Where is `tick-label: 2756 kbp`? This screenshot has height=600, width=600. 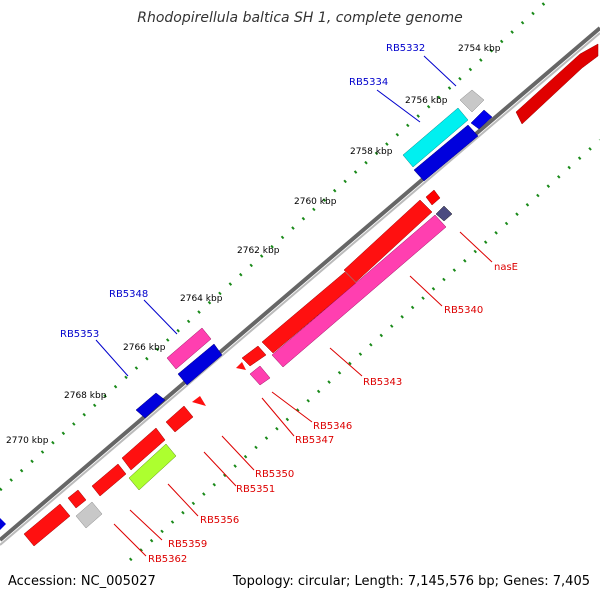 tick-label: 2756 kbp is located at coordinates (426, 101).